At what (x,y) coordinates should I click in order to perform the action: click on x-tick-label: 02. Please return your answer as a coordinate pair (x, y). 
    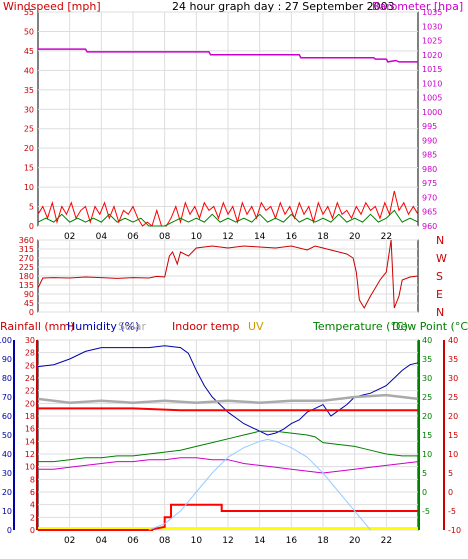
    Looking at the image, I should click on (69, 541).